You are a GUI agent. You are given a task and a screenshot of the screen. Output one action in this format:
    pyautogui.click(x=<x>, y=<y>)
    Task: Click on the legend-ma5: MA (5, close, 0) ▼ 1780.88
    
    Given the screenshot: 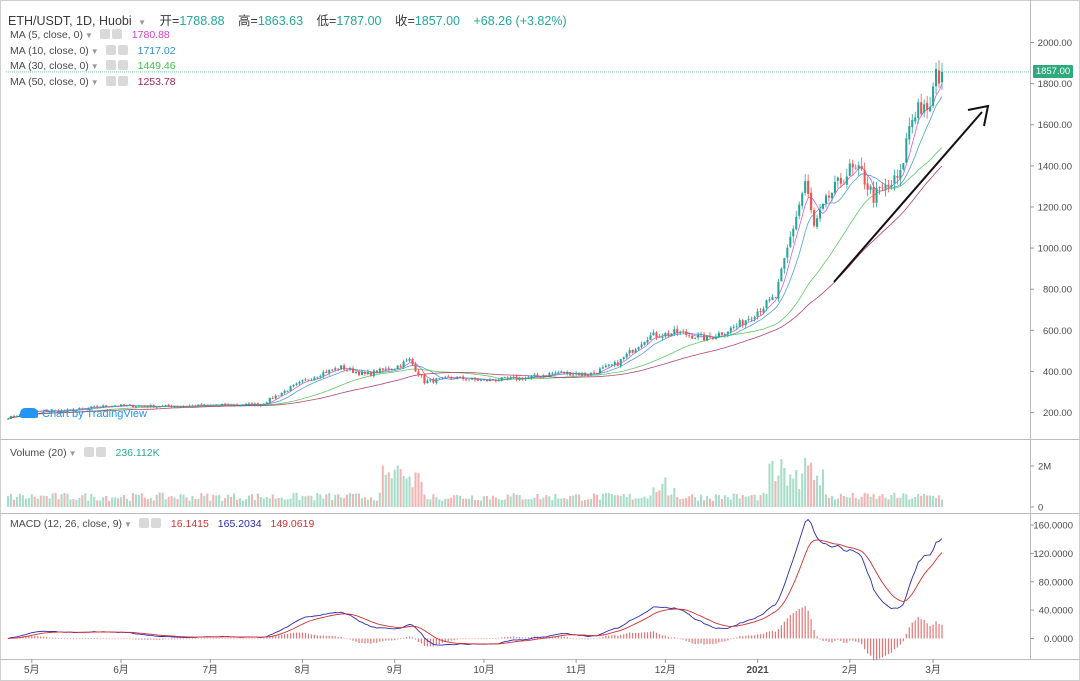 What is the action you would take?
    pyautogui.click(x=90, y=35)
    